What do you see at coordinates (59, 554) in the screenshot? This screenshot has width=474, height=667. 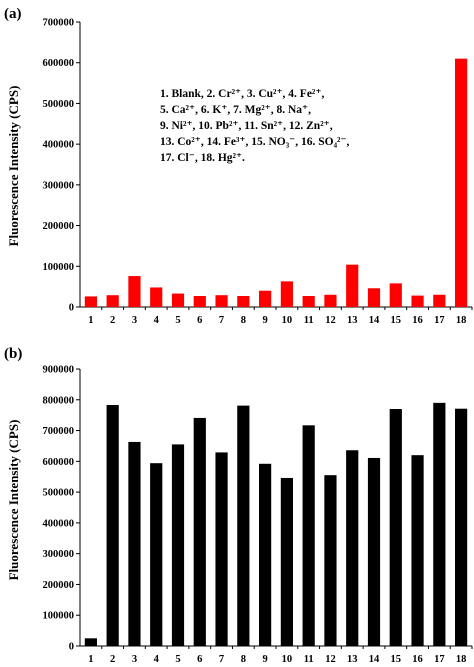 I see `panel-b-y-tick-label: 300000` at bounding box center [59, 554].